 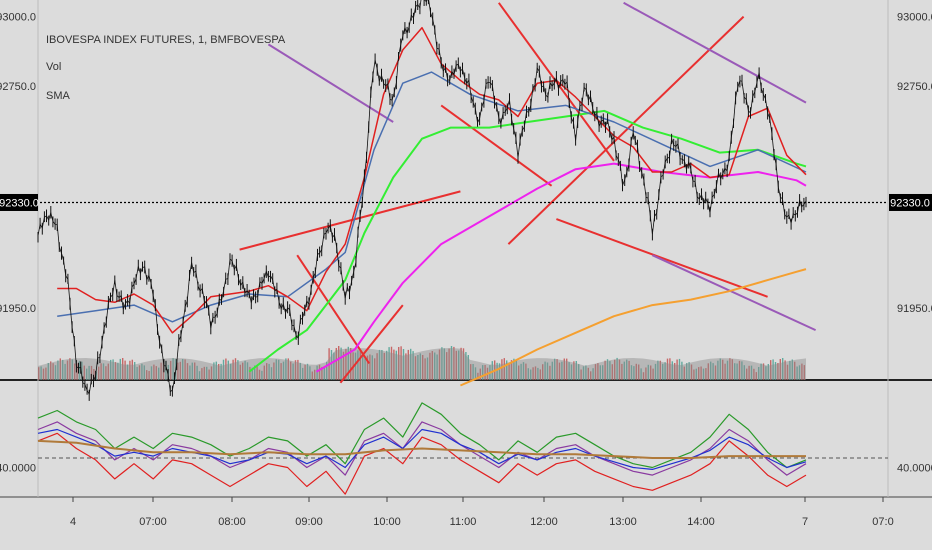 What do you see at coordinates (544, 522) in the screenshot?
I see `time-tick-label: 12:00` at bounding box center [544, 522].